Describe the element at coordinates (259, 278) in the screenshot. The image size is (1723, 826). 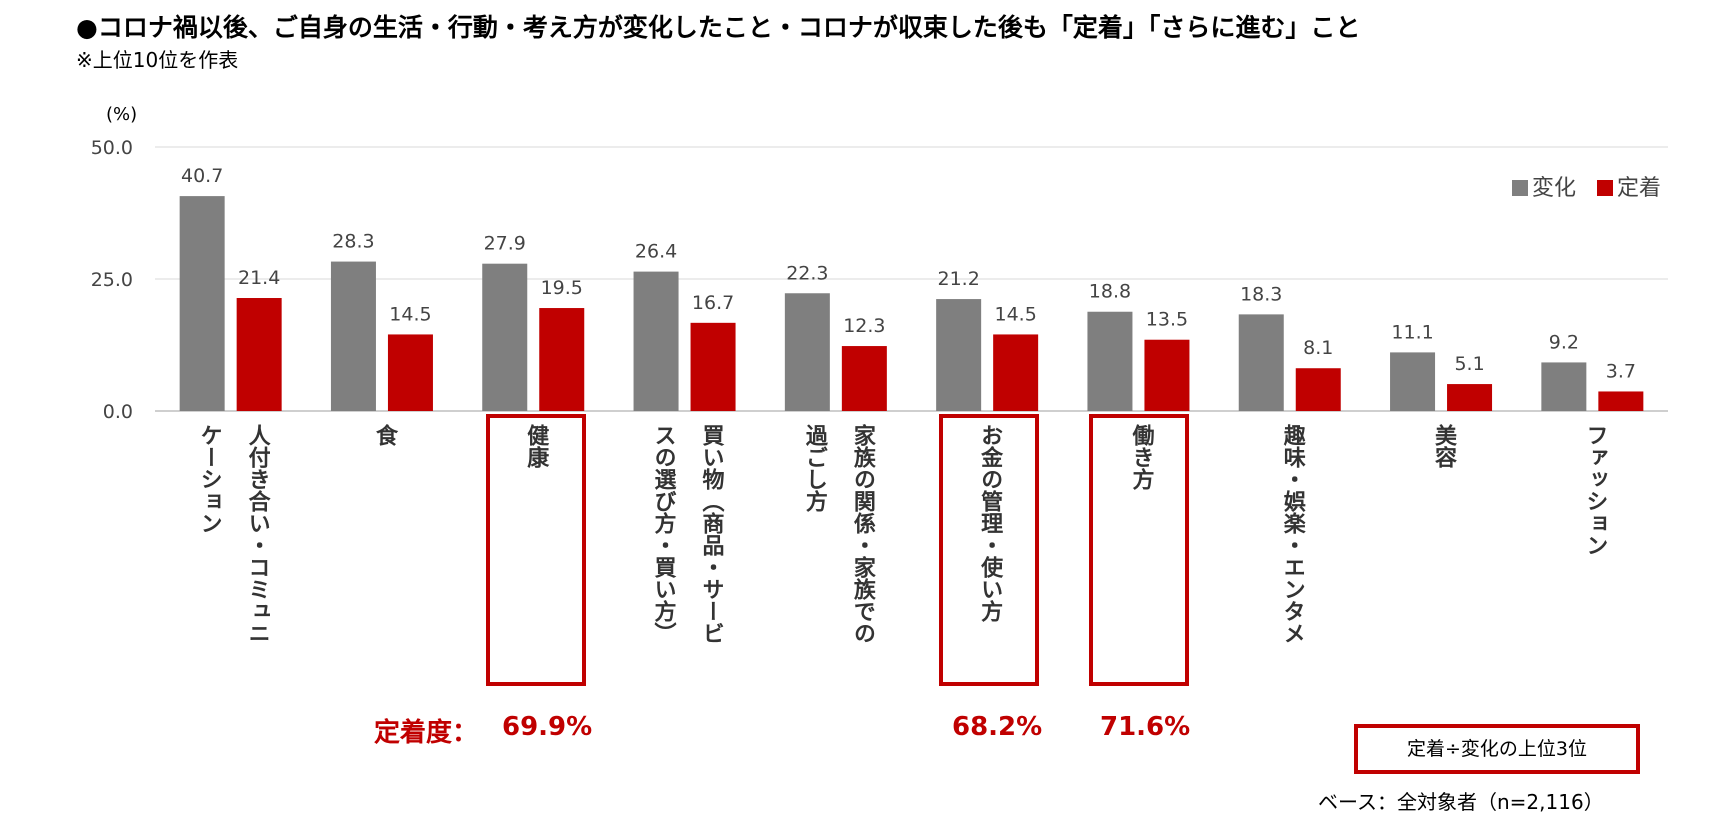
I see `data-label-retain: 21.4` at that location.